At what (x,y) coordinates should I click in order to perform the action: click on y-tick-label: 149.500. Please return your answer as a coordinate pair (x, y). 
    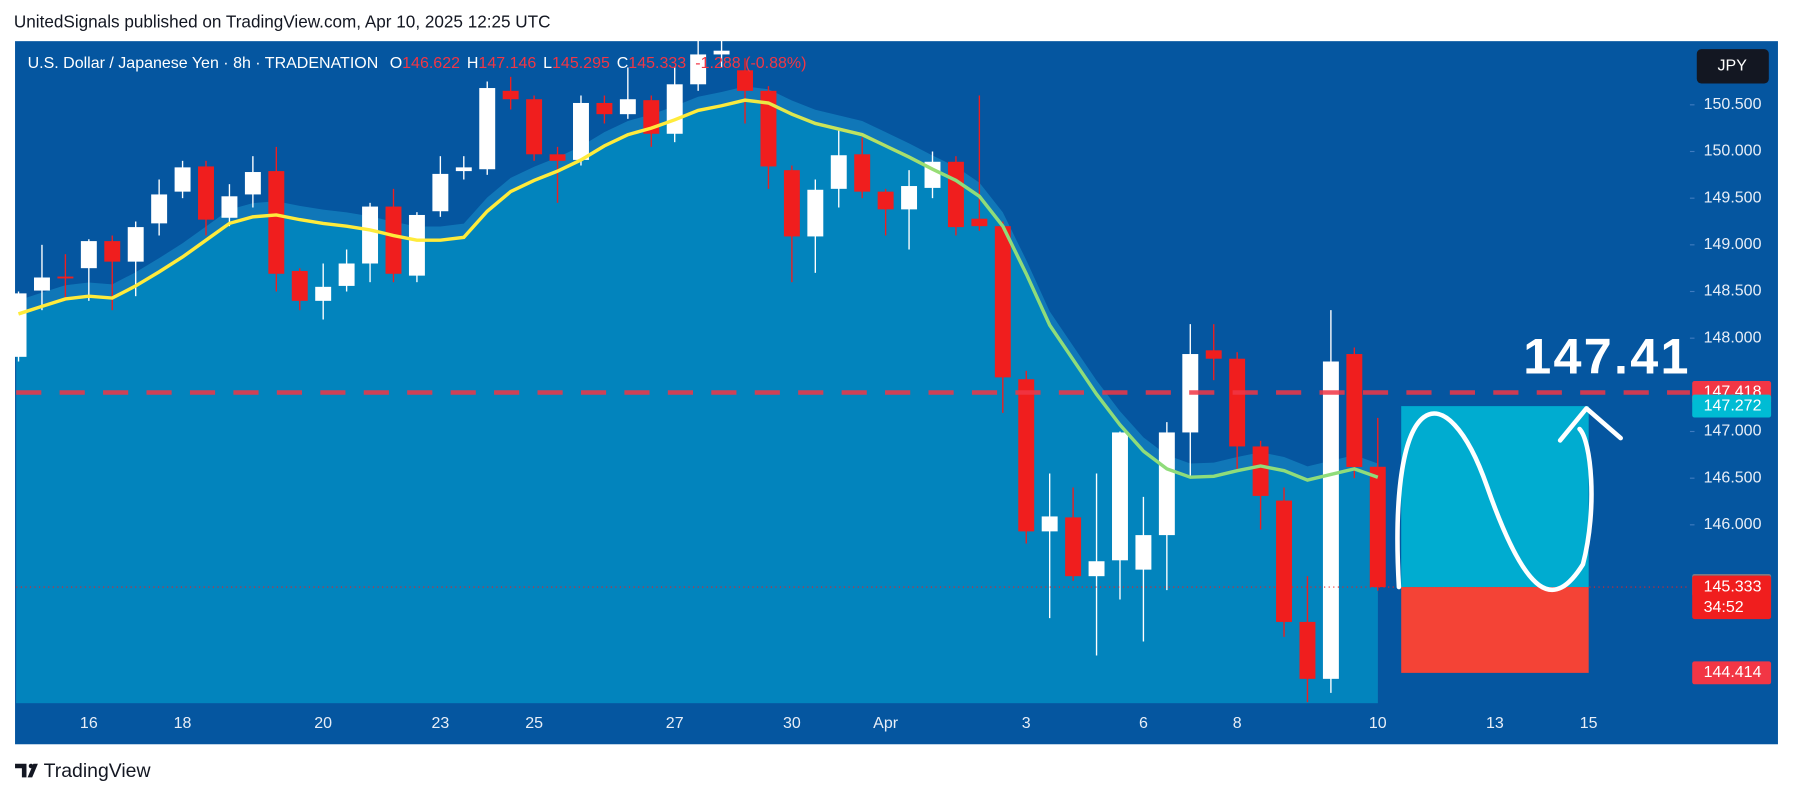
    Looking at the image, I should click on (1733, 197).